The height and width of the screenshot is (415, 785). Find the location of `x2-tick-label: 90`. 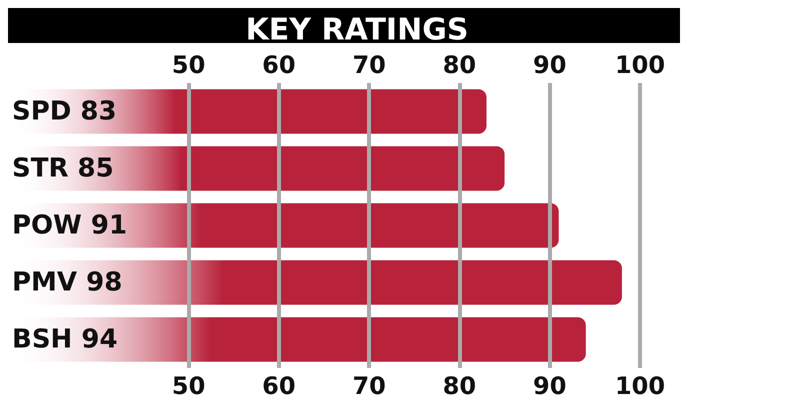

x2-tick-label: 90 is located at coordinates (549, 65).